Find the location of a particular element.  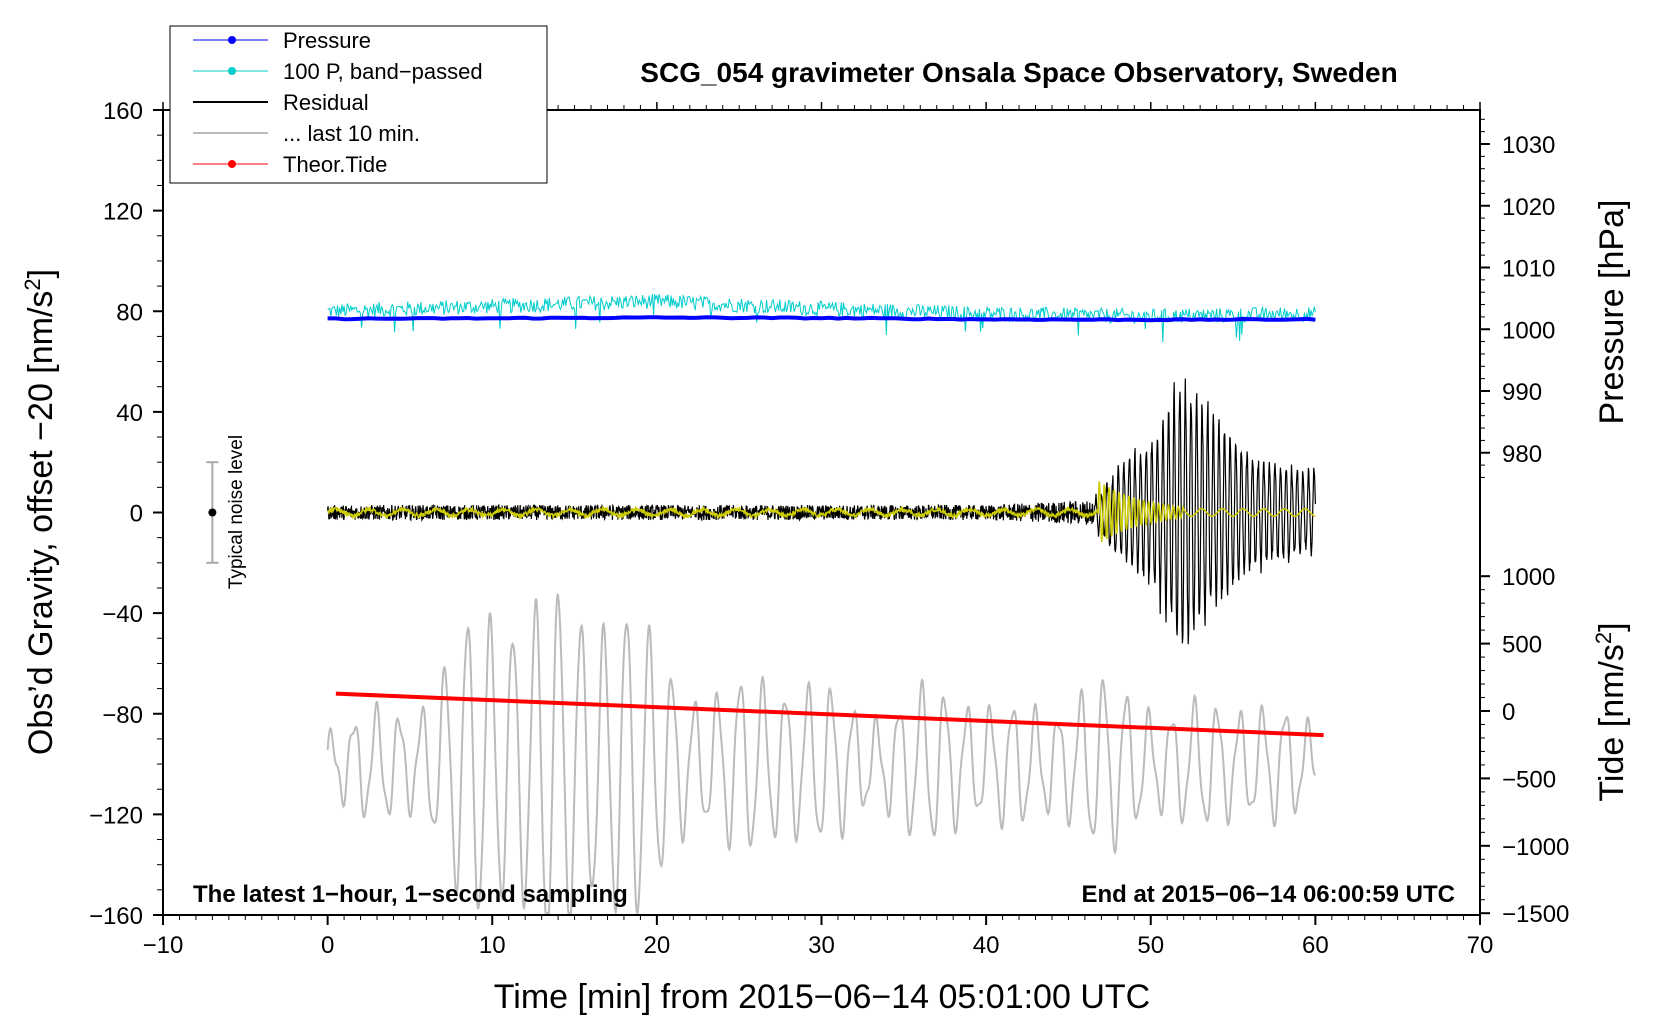

tide-tick-label: 1000 is located at coordinates (1528, 577).